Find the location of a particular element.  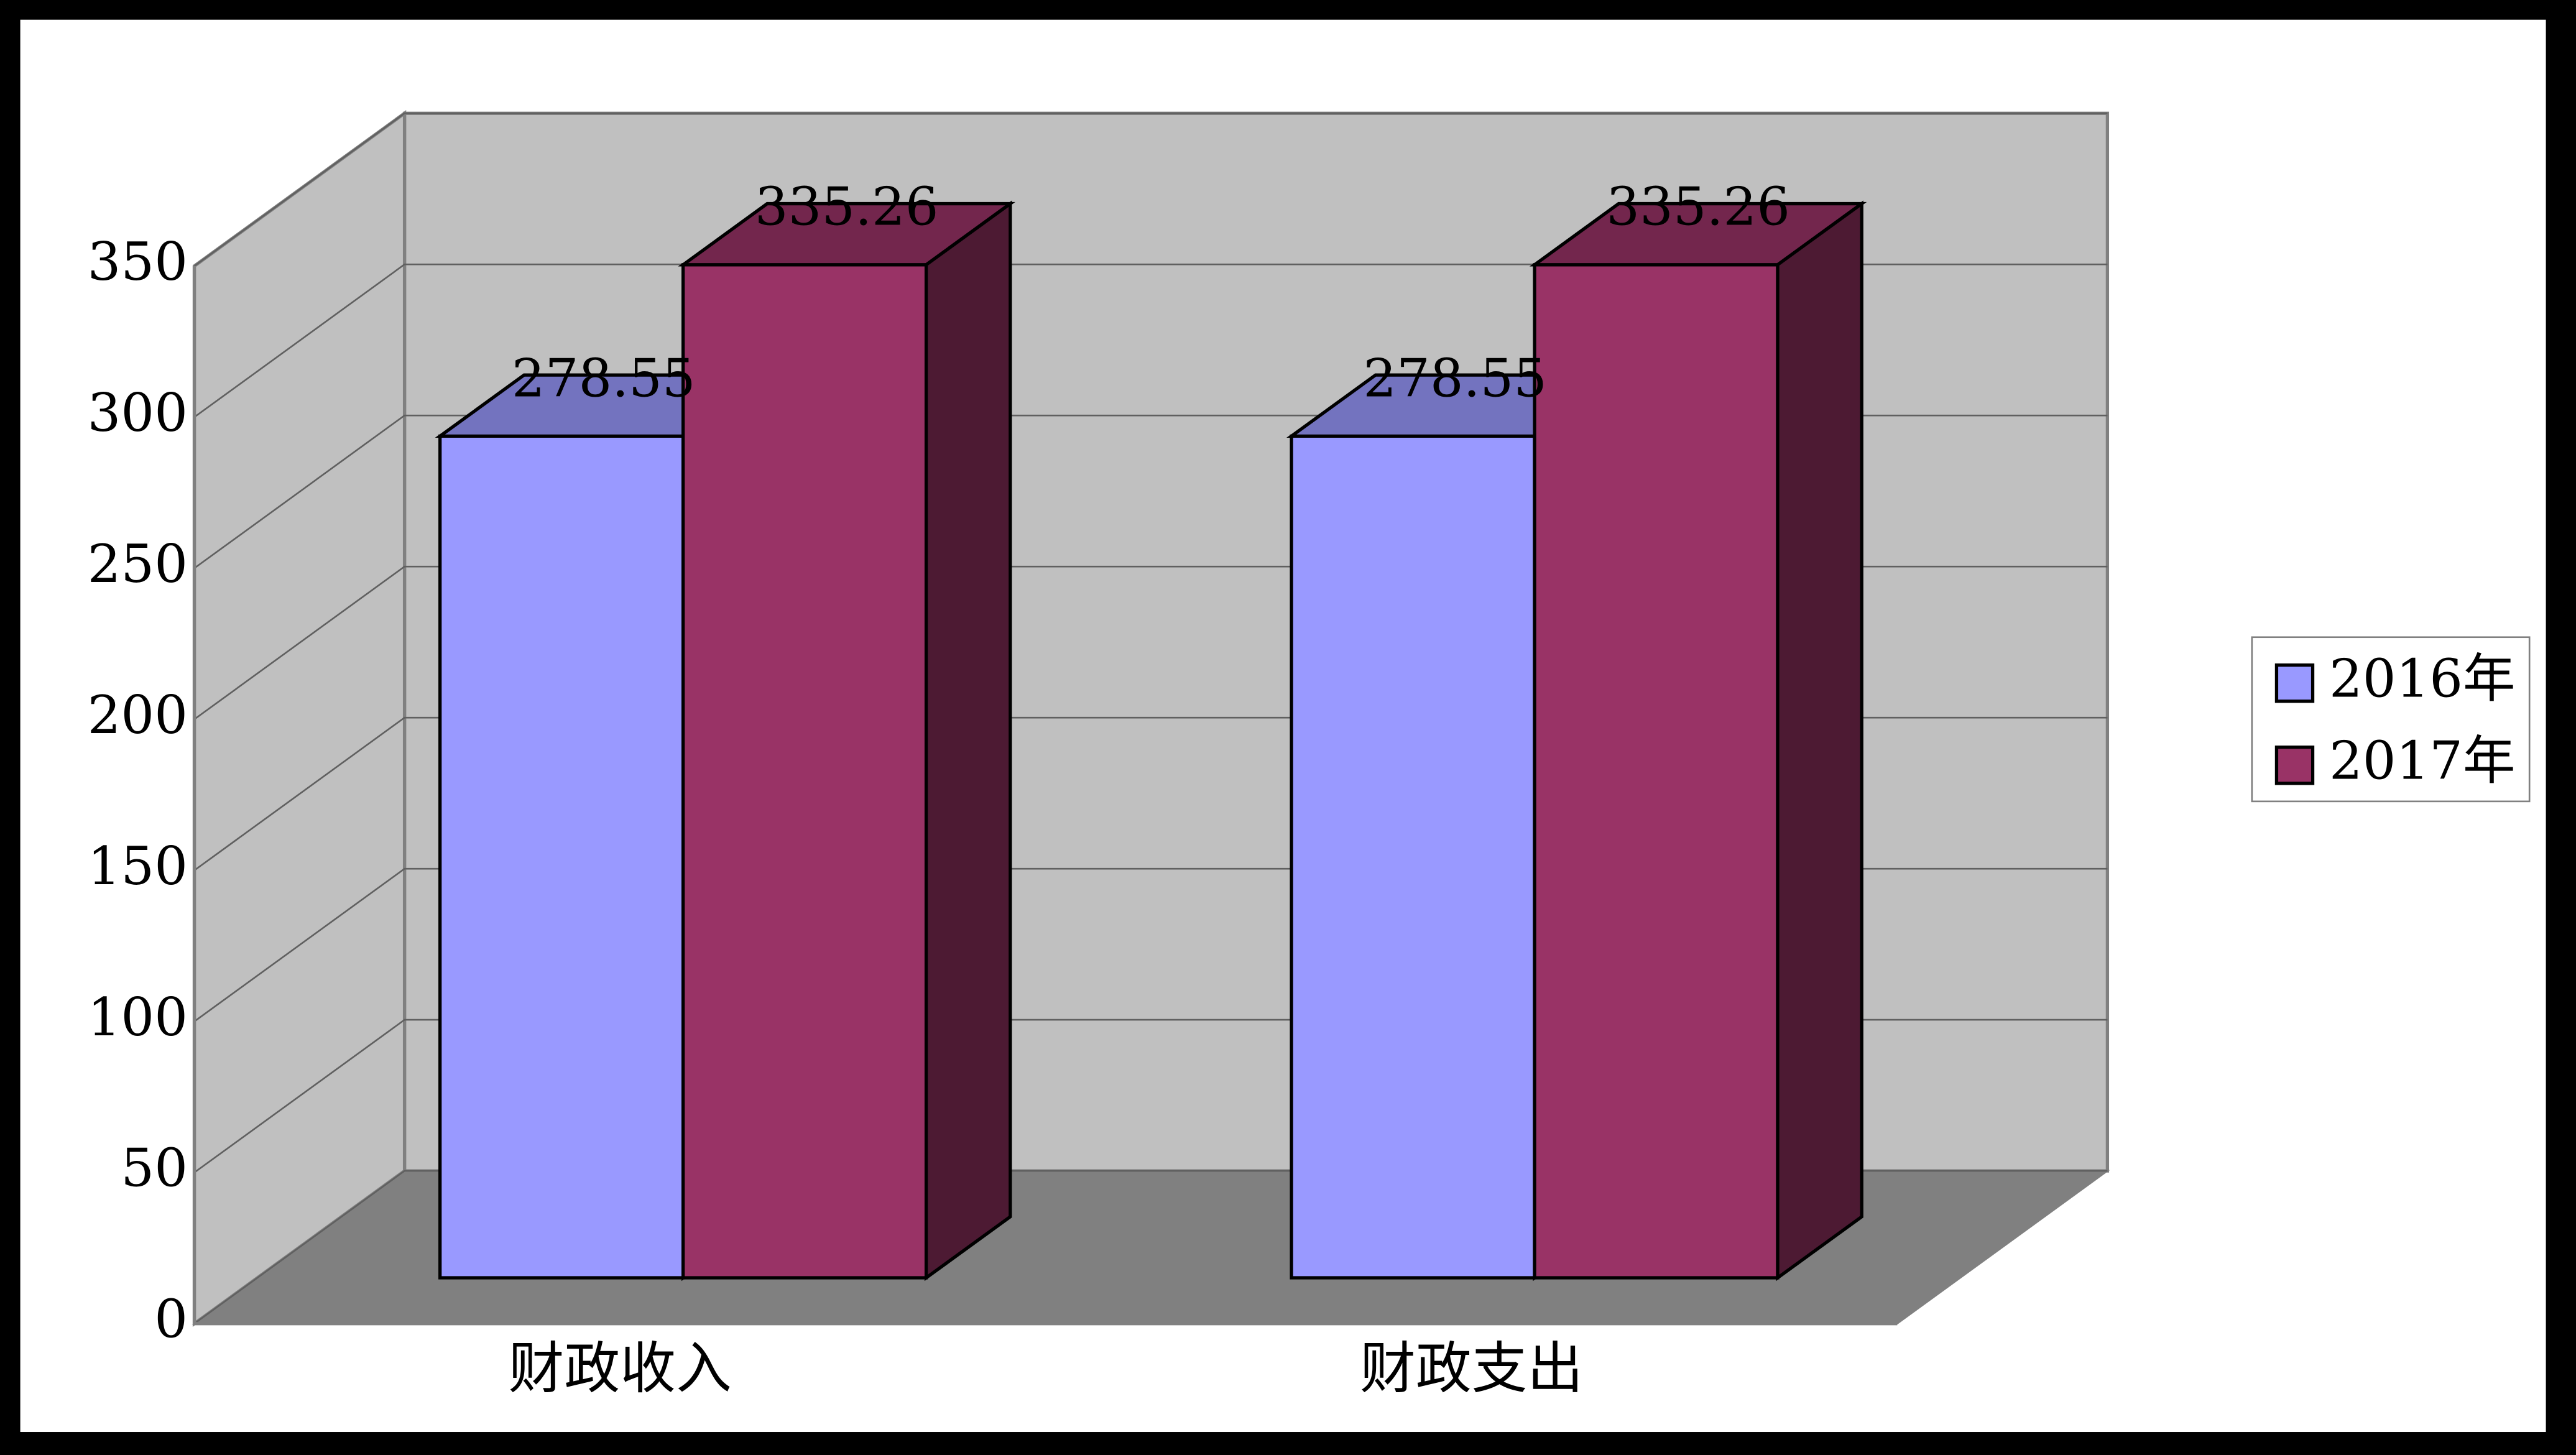

legend-label: 2017年 is located at coordinates (2422, 761).